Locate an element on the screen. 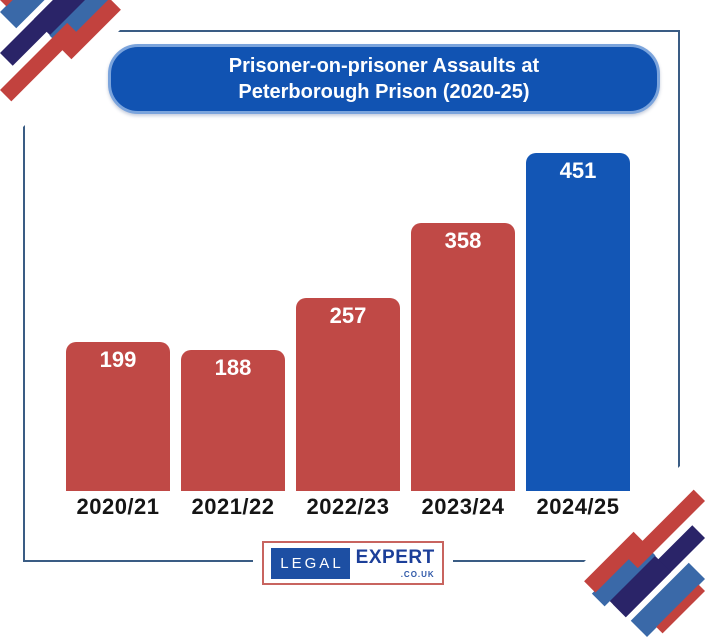 The width and height of the screenshot is (705, 637). logo-legal-text: LEGAL is located at coordinates (310, 563).